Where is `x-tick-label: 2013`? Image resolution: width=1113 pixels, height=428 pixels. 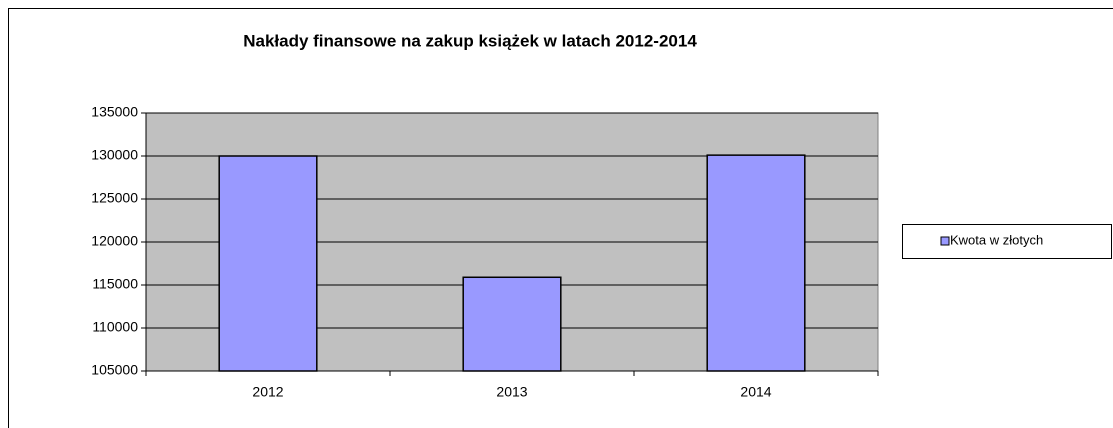 x-tick-label: 2013 is located at coordinates (511, 392).